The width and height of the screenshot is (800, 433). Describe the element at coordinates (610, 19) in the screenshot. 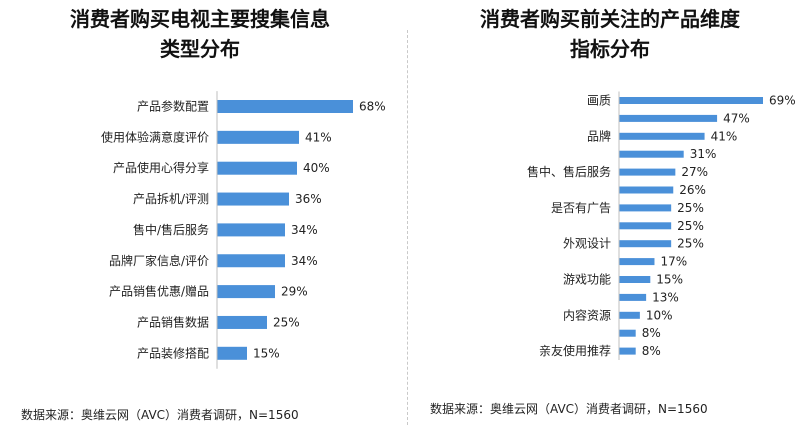

I see `right-chart-title-line-1: 消费者购买前关注的产品维度` at that location.